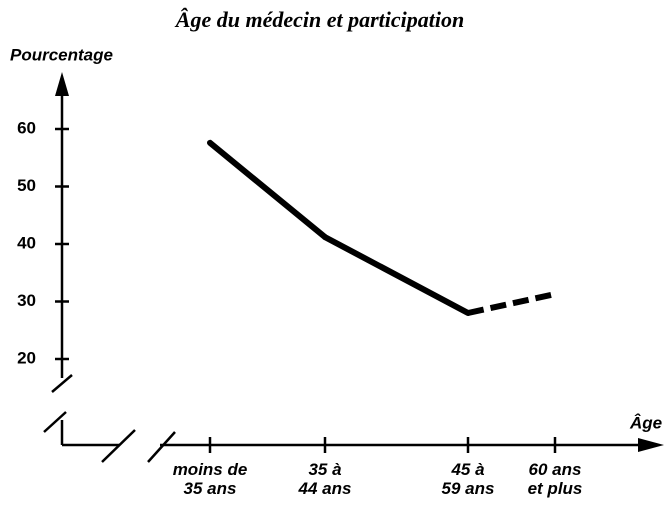  What do you see at coordinates (26, 242) in the screenshot?
I see `y-tick-label: 40` at bounding box center [26, 242].